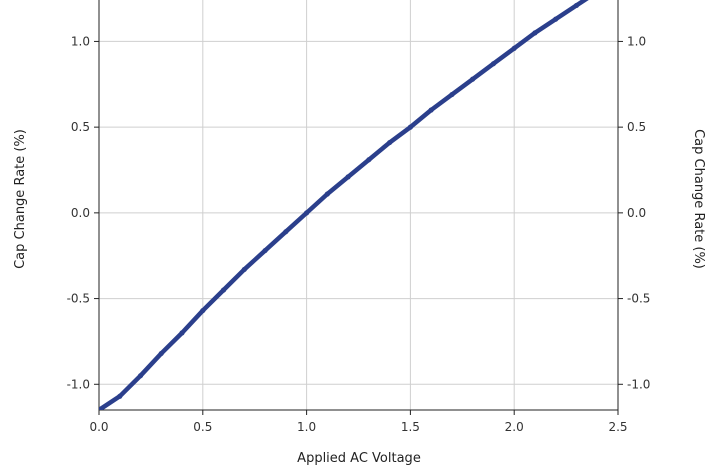 The height and width of the screenshot is (471, 724). Describe the element at coordinates (20, 199) in the screenshot. I see `y-axis-title-left: Cap Change Rate (%)` at that location.